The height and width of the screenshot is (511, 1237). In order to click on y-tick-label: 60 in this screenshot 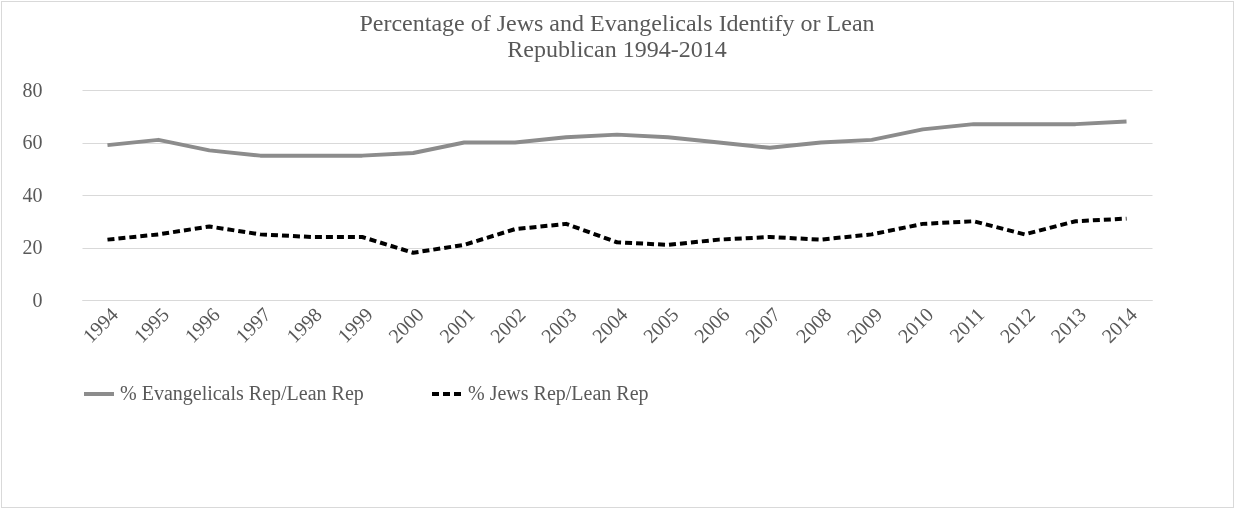, I will do `click(32, 142)`.